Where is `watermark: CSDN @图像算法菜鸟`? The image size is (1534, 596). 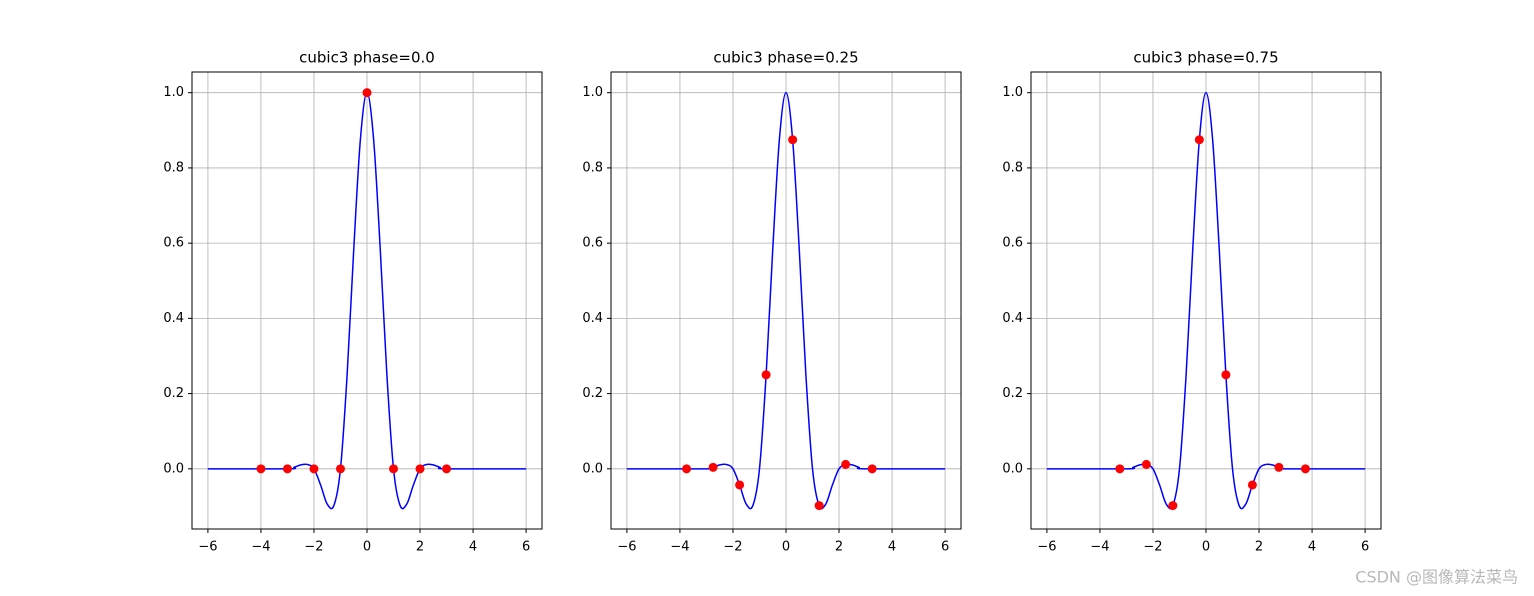
watermark: CSDN @图像算法菜鸟 is located at coordinates (1436, 577).